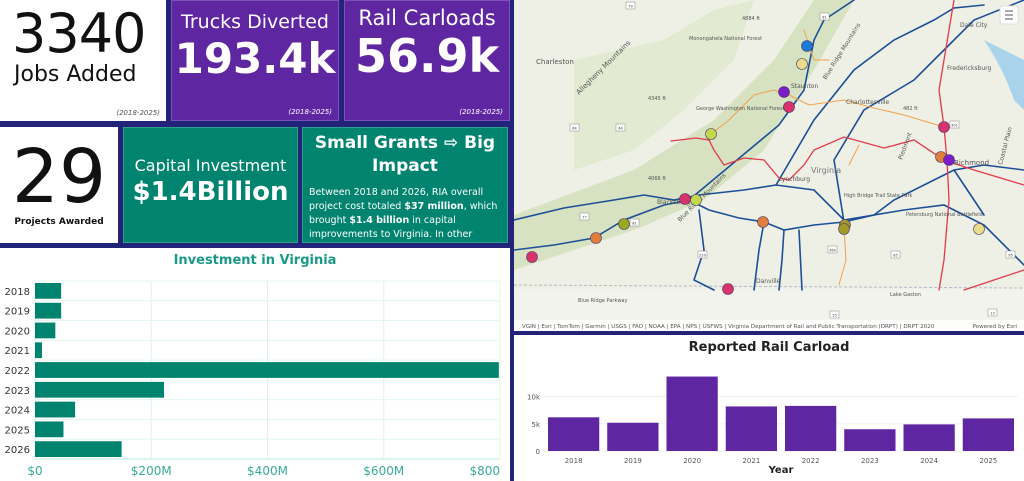 The height and width of the screenshot is (481, 1024). I want to click on map-label-elev1: 4884 ft, so click(751, 19).